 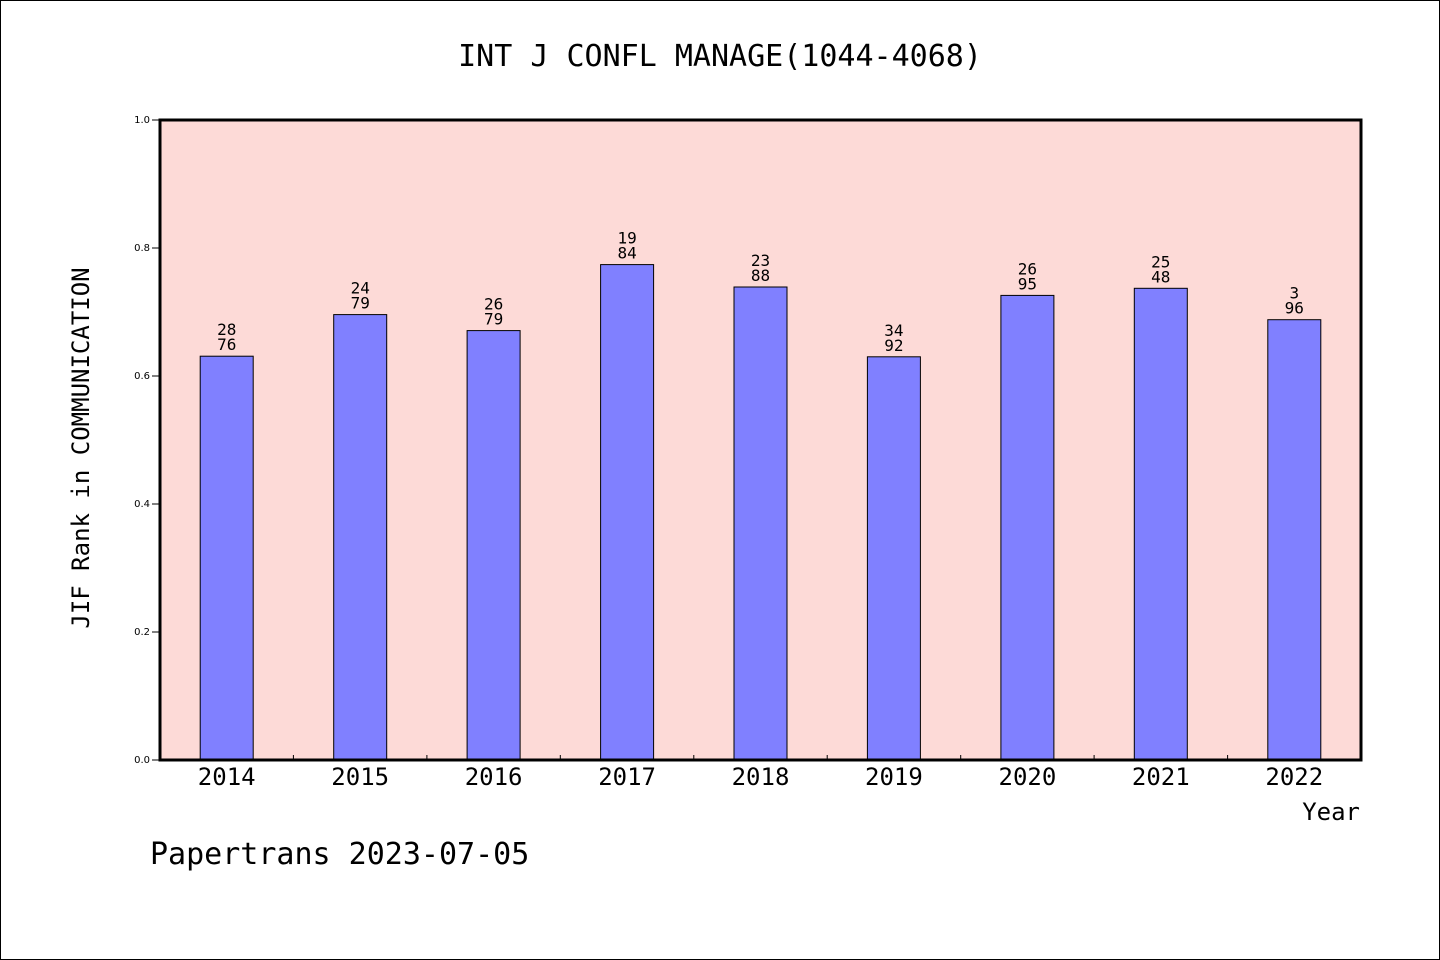 I want to click on y-tick-label-0.2: 0.2, so click(x=142, y=632).